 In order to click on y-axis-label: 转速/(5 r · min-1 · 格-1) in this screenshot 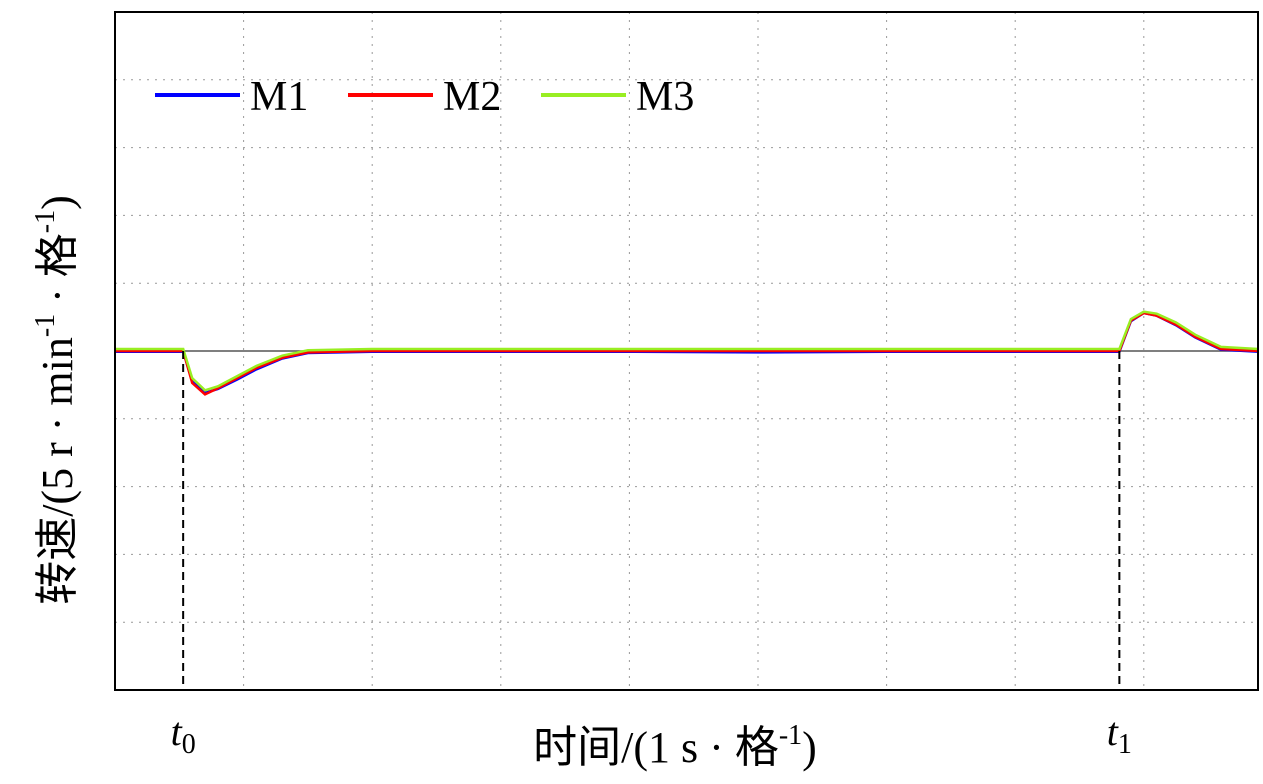, I will do `click(56, 400)`.